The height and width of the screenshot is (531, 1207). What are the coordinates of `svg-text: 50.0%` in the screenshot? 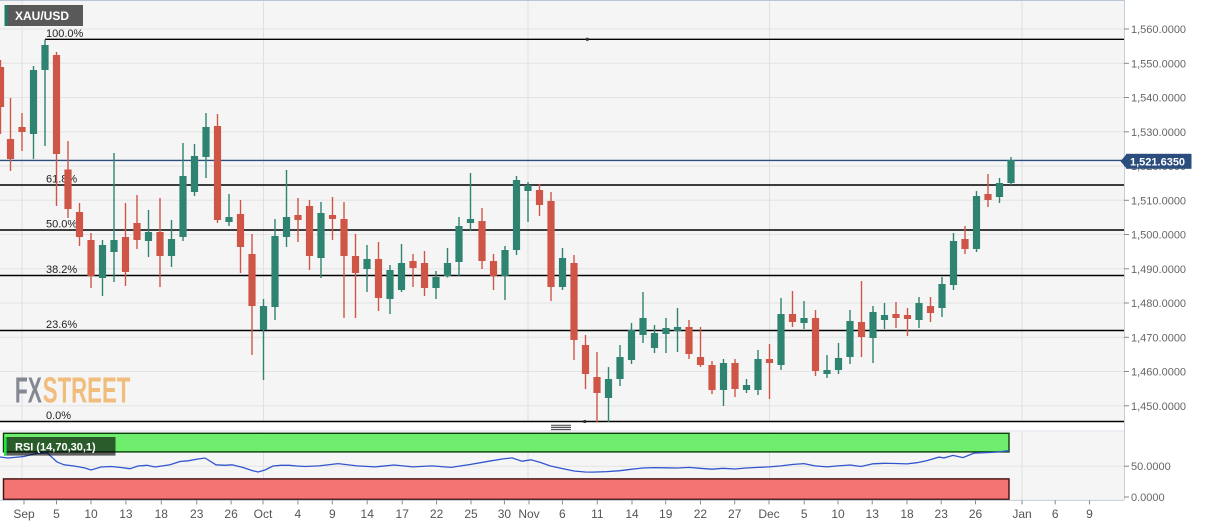 It's located at (61, 225).